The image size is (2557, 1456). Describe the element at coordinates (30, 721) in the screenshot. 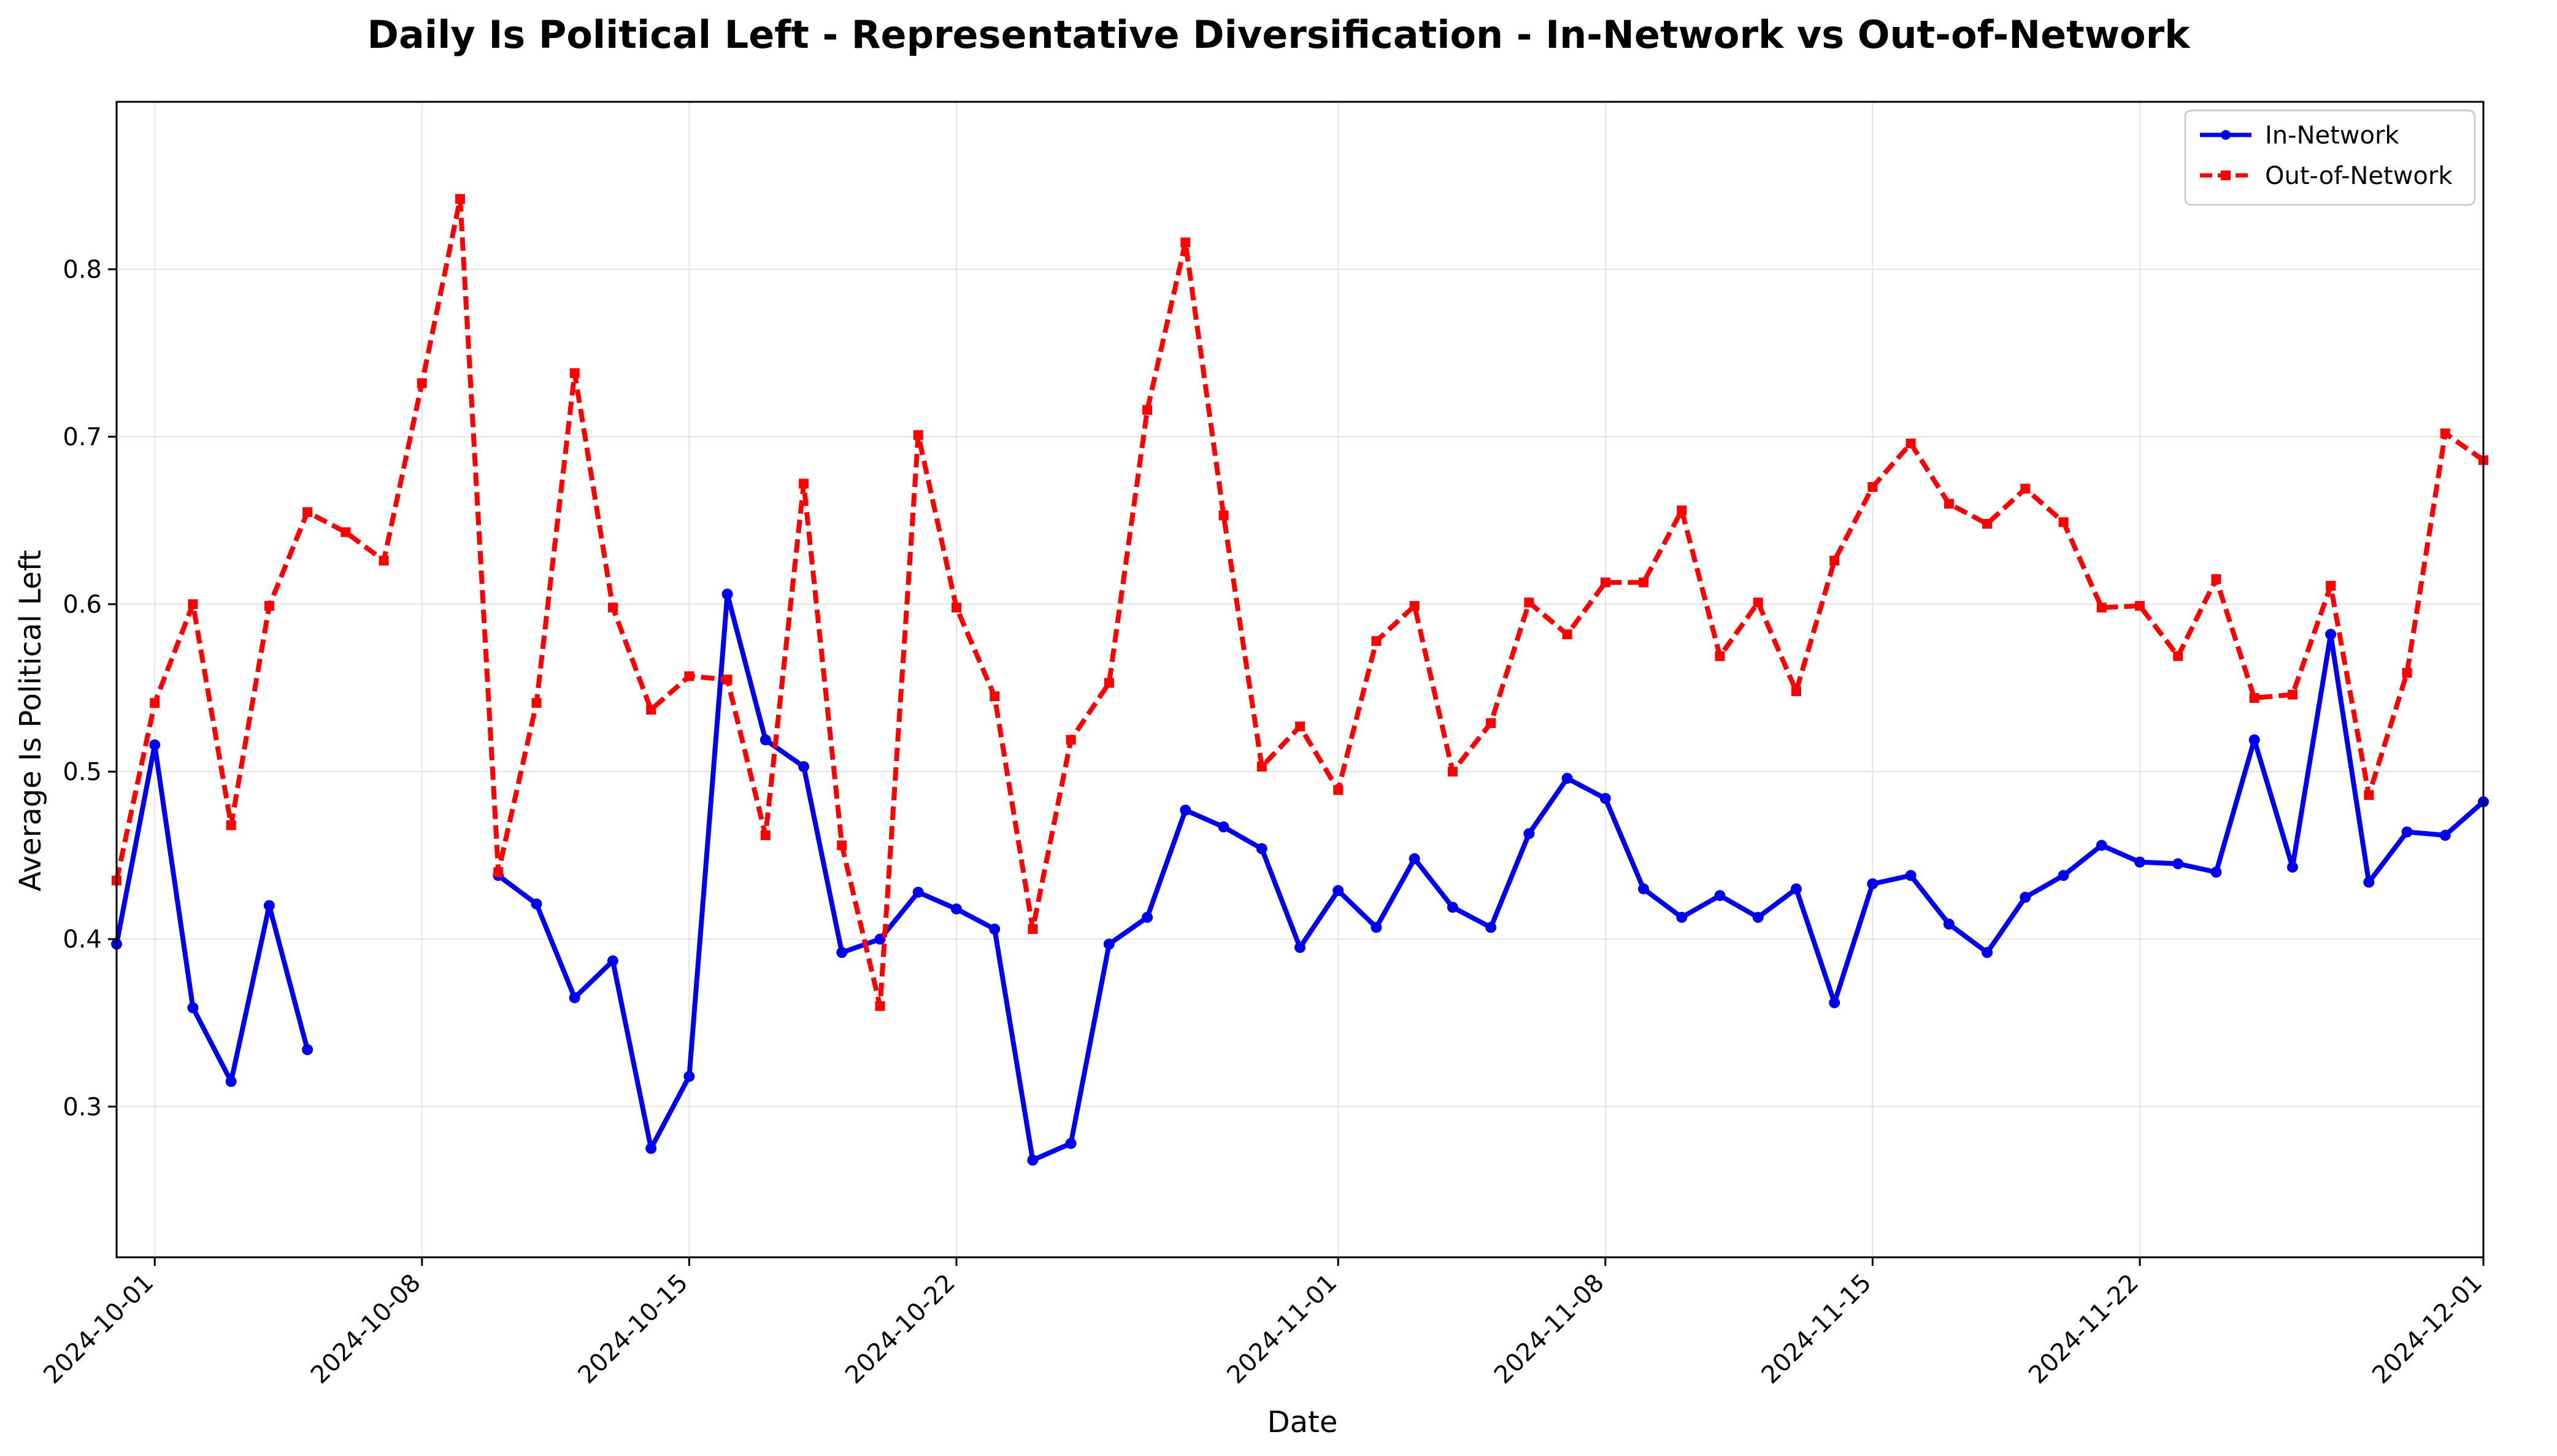

I see `y-axis-label: Average Is Political Left` at that location.